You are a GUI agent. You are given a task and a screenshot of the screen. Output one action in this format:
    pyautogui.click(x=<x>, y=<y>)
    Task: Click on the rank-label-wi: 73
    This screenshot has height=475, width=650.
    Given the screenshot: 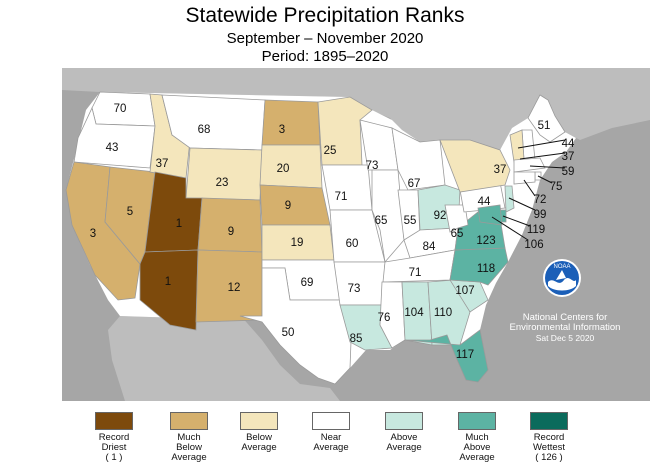 What is the action you would take?
    pyautogui.click(x=372, y=166)
    